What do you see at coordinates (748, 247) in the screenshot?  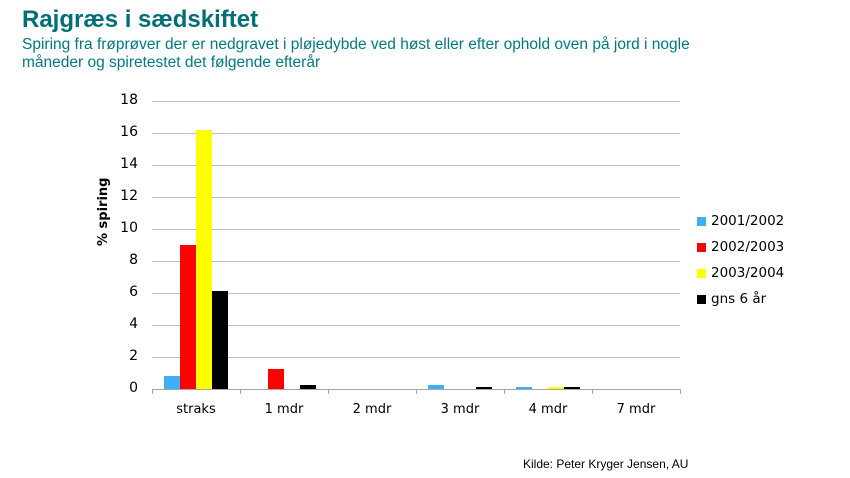 I see `legend-label: 2002/2003` at bounding box center [748, 247].